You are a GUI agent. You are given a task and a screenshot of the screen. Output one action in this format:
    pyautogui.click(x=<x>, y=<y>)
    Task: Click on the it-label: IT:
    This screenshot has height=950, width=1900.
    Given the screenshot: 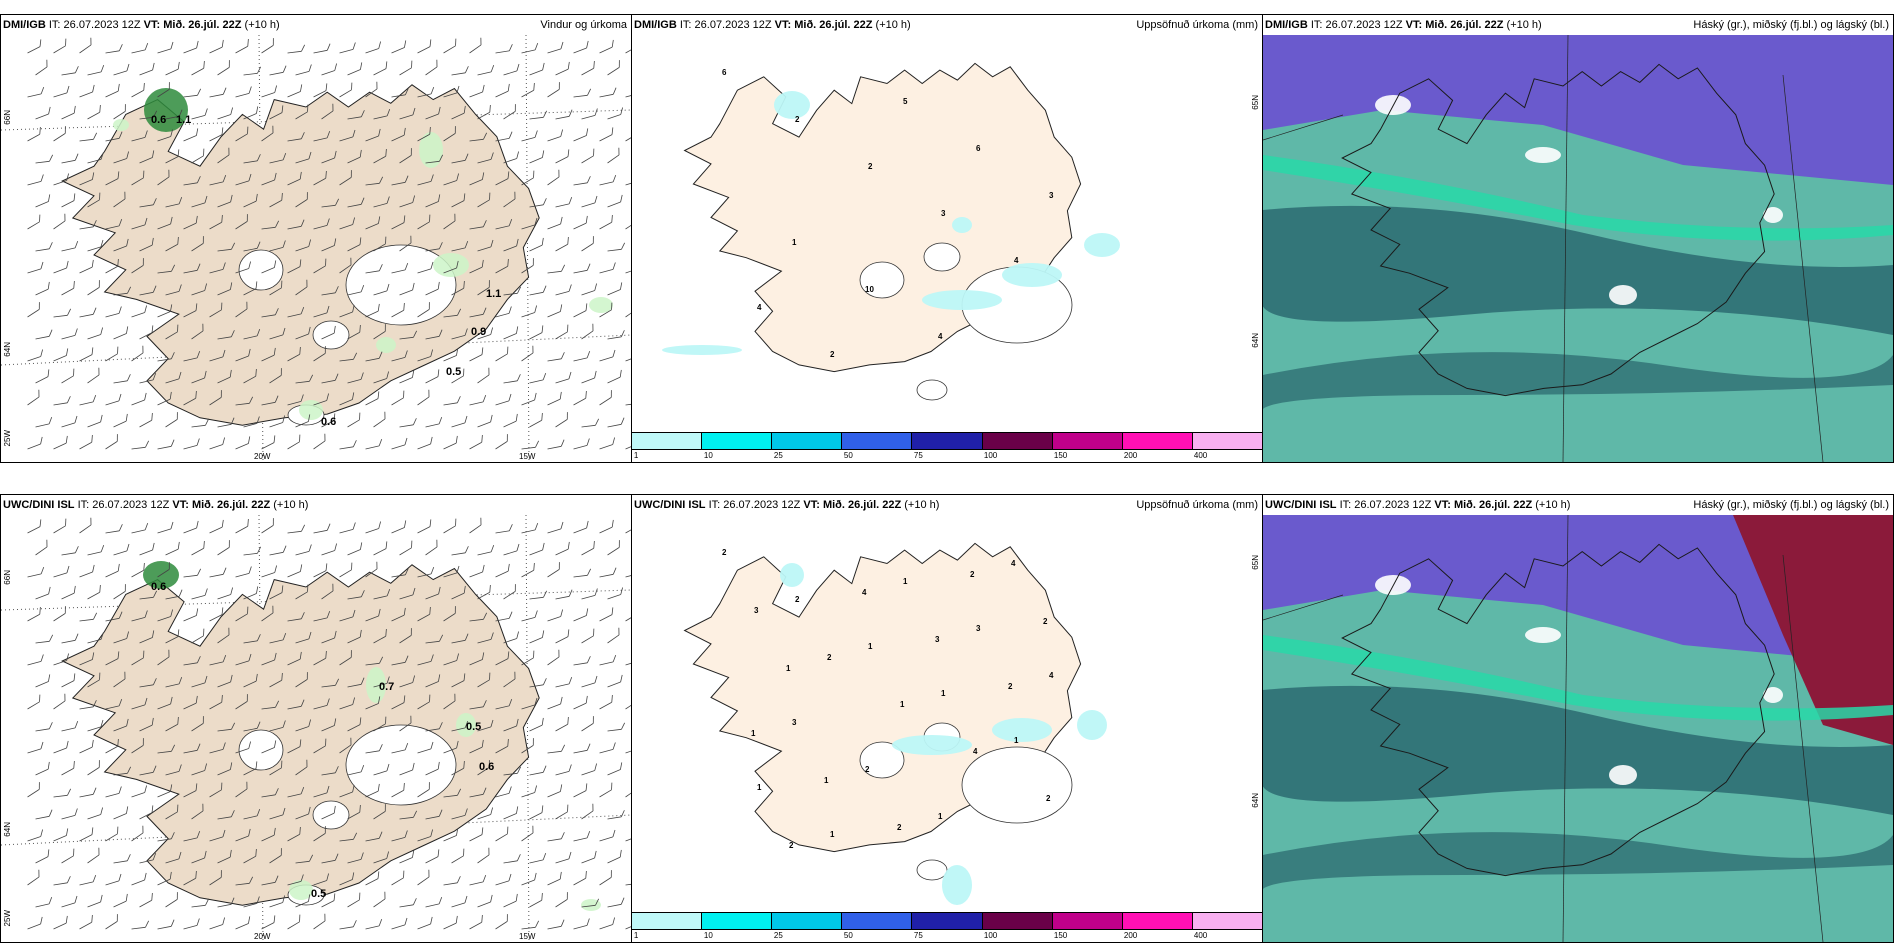 What is the action you would take?
    pyautogui.click(x=54, y=25)
    